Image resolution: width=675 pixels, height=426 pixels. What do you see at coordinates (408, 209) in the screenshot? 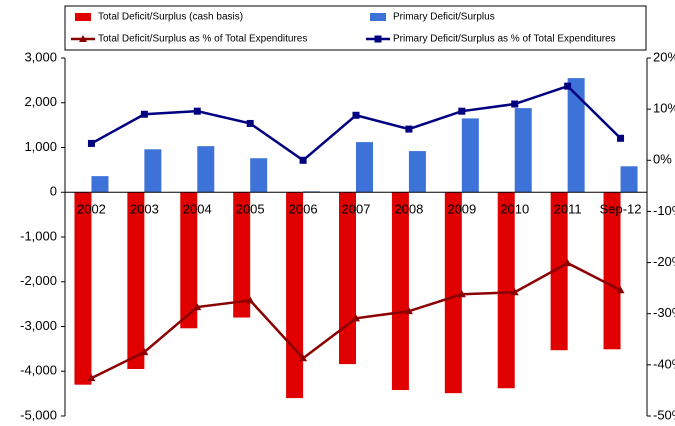
I see `x-tick-label: 2008` at bounding box center [408, 209].